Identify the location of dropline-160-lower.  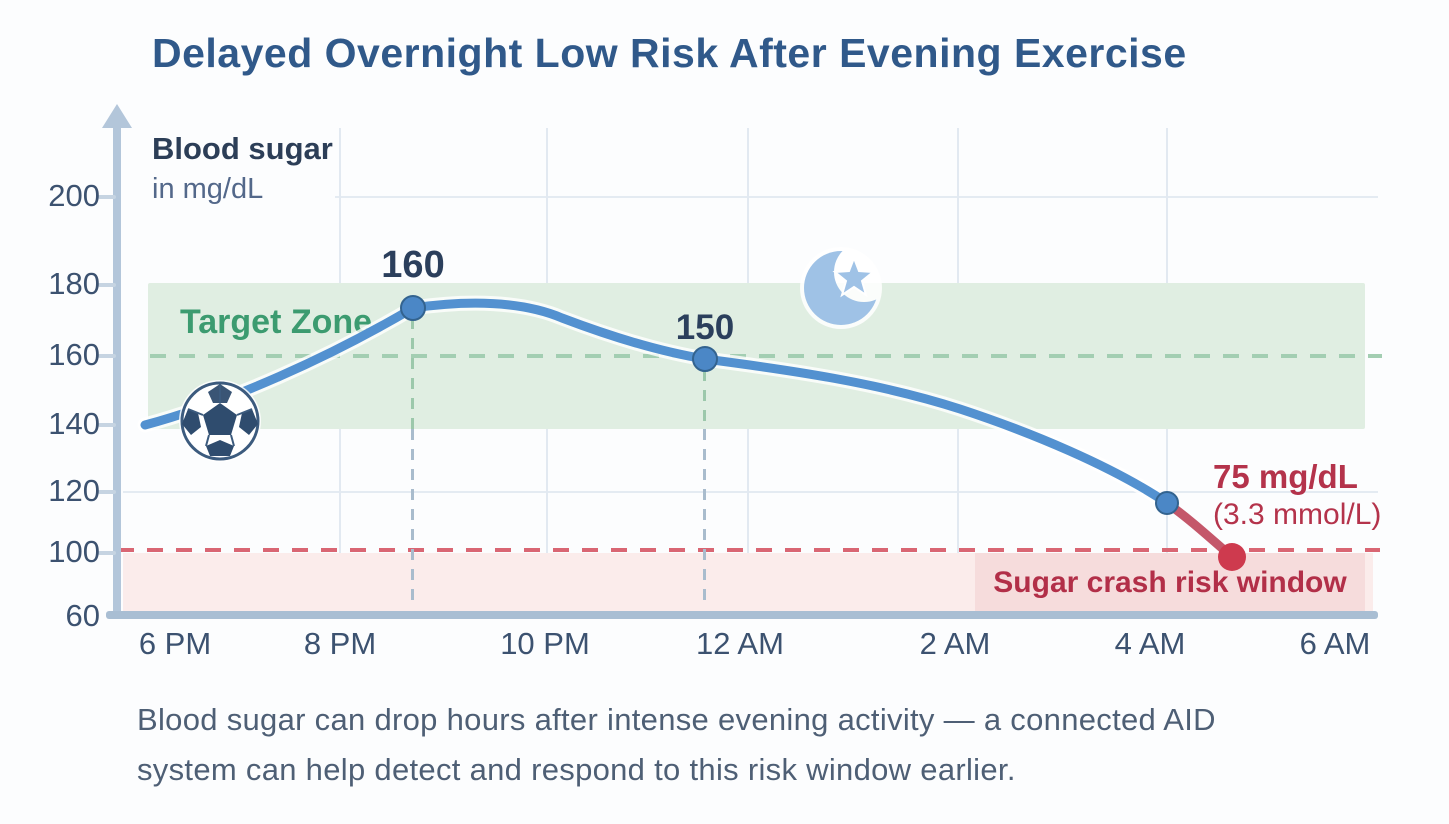
(412, 516).